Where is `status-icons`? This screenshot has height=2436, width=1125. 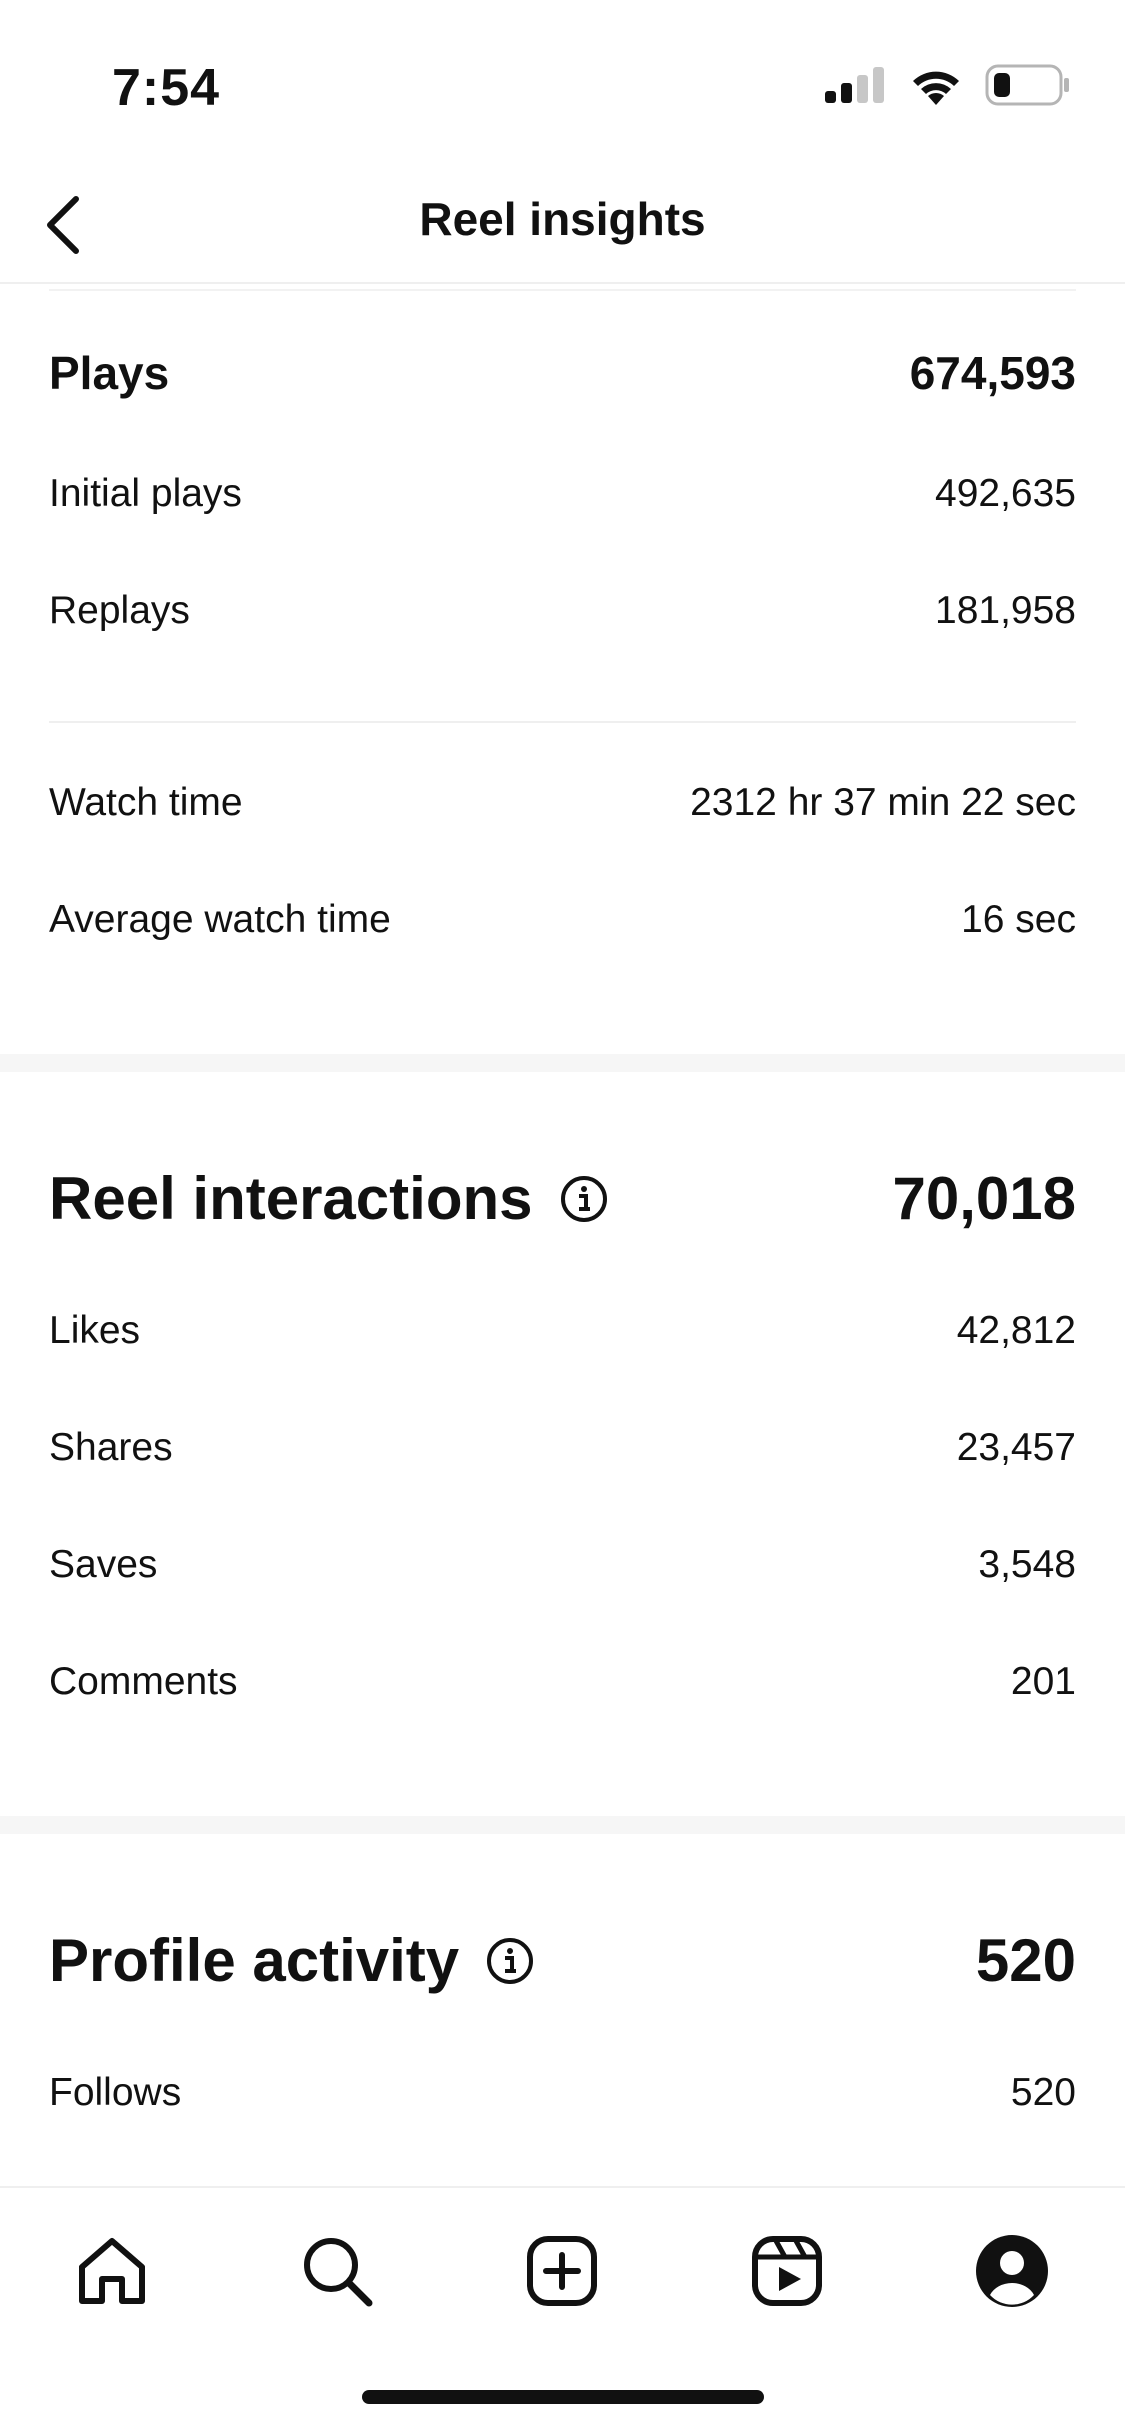 status-icons is located at coordinates (948, 87).